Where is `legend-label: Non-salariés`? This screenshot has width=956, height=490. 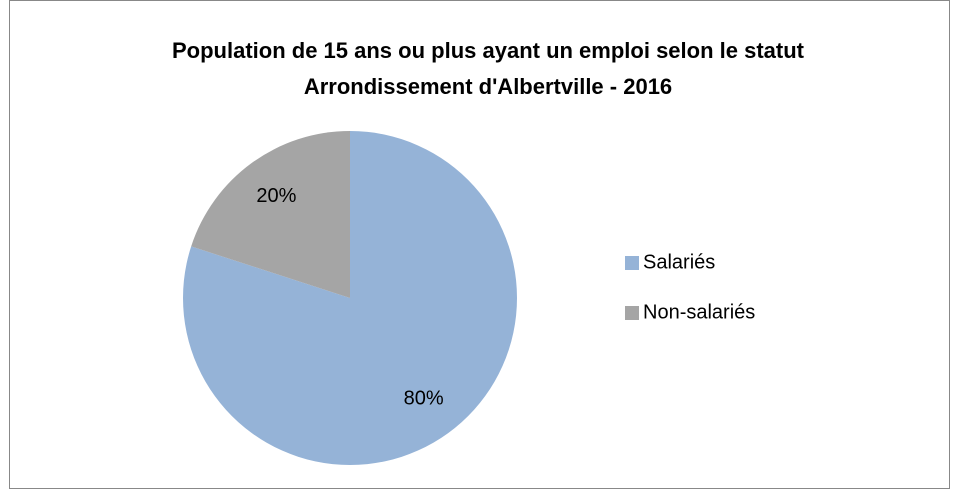 legend-label: Non-salariés is located at coordinates (699, 312).